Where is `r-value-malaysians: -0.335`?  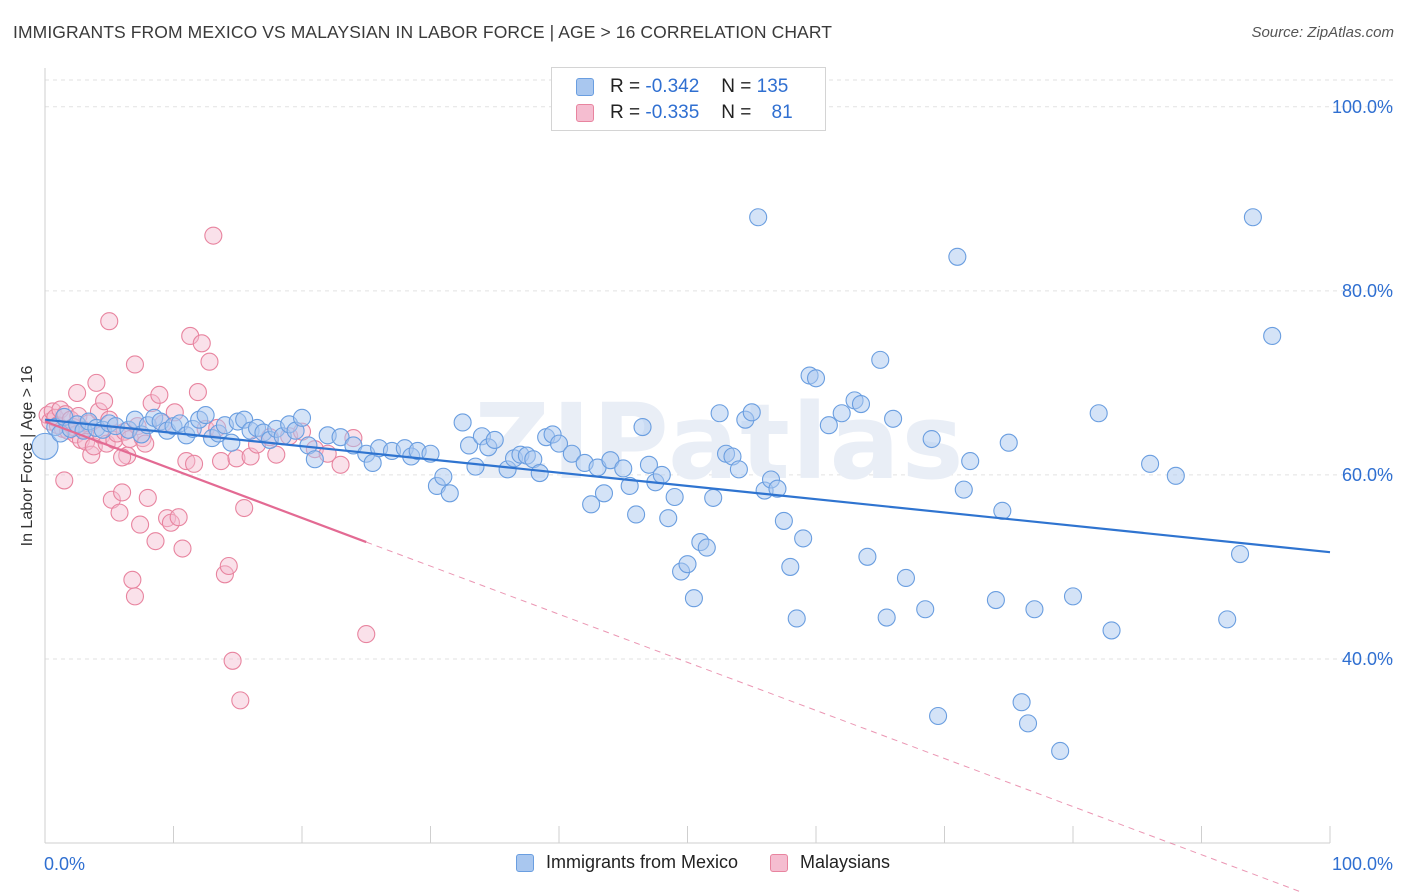 r-value-malaysians: -0.335 is located at coordinates (672, 112).